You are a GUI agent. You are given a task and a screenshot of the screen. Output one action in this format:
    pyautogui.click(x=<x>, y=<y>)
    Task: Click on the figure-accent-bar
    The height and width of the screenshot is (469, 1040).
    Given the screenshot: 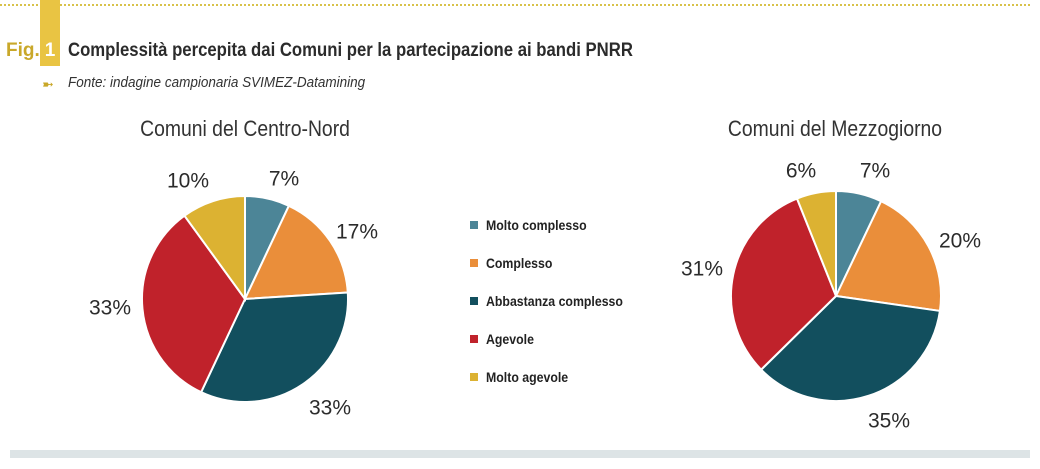 What is the action you would take?
    pyautogui.click(x=50, y=33)
    